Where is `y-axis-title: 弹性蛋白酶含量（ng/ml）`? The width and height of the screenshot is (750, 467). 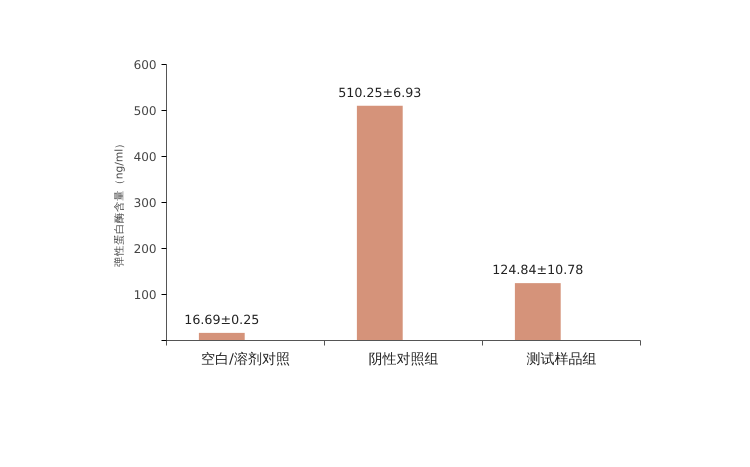 y-axis-title: 弹性蛋白酶含量（ng/ml） is located at coordinates (119, 203).